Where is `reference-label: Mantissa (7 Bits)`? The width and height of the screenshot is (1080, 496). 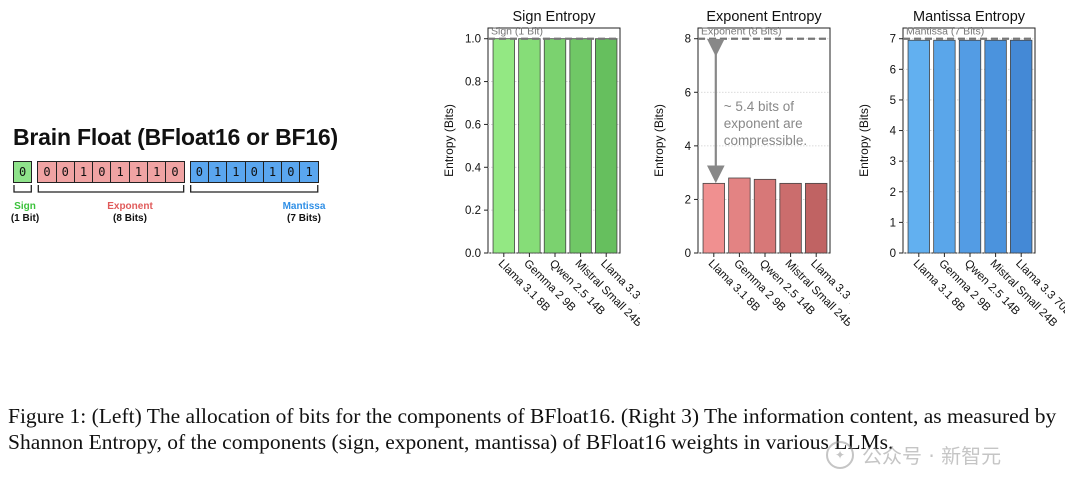 reference-label: Mantissa (7 Bits) is located at coordinates (945, 32).